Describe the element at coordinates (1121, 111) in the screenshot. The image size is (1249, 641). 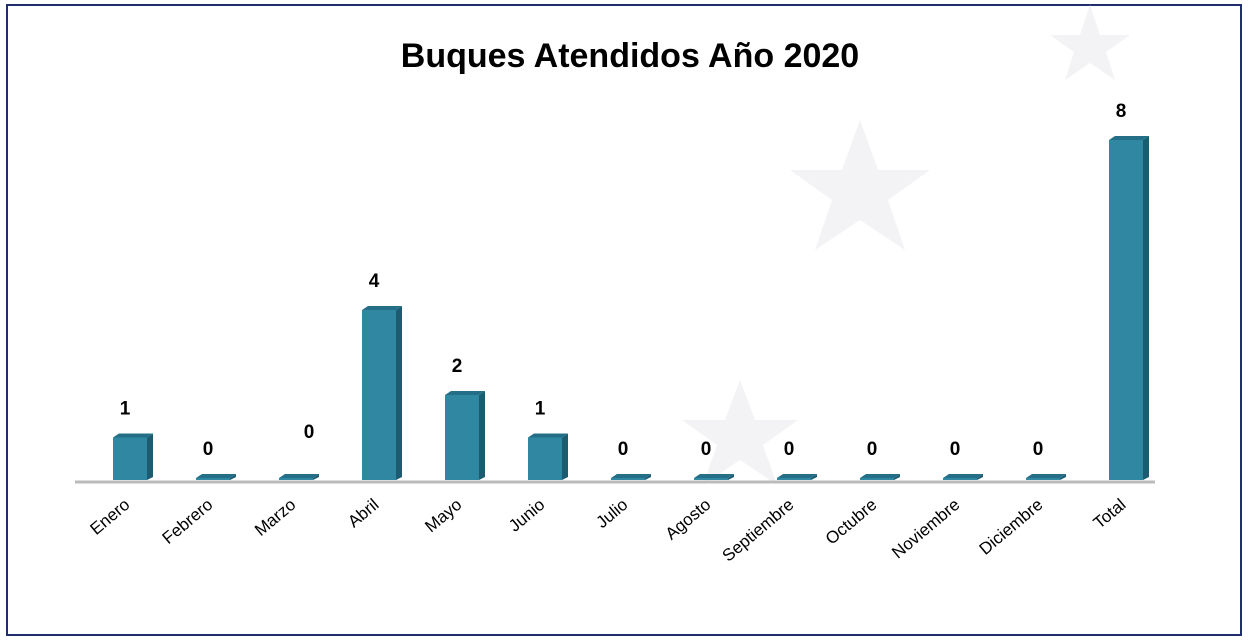
I see `data-label: 8` at that location.